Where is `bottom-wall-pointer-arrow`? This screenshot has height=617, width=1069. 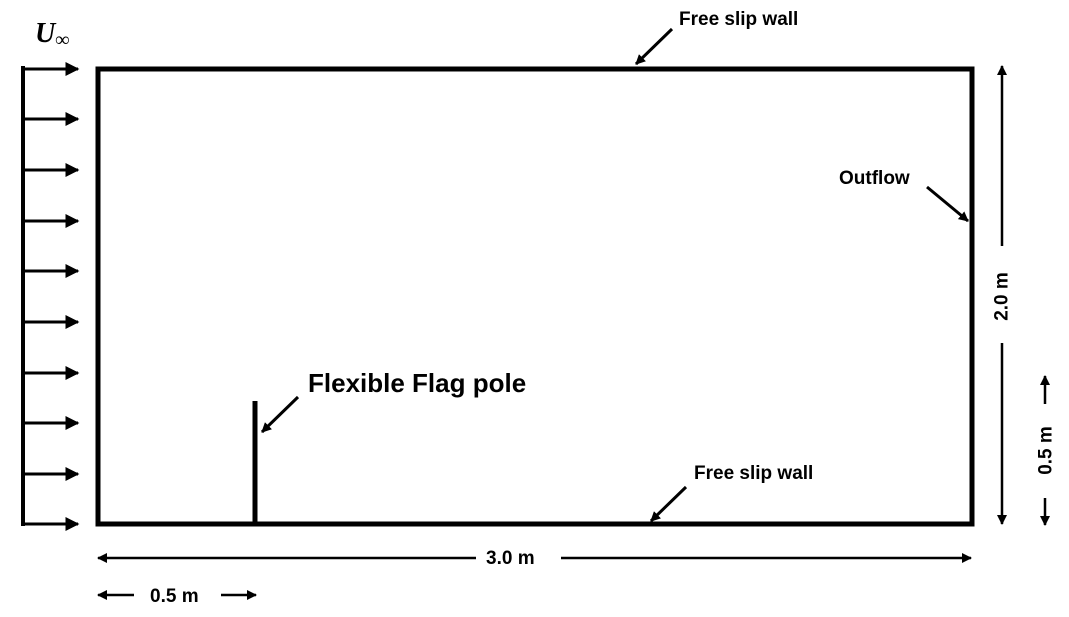 bottom-wall-pointer-arrow is located at coordinates (668, 504).